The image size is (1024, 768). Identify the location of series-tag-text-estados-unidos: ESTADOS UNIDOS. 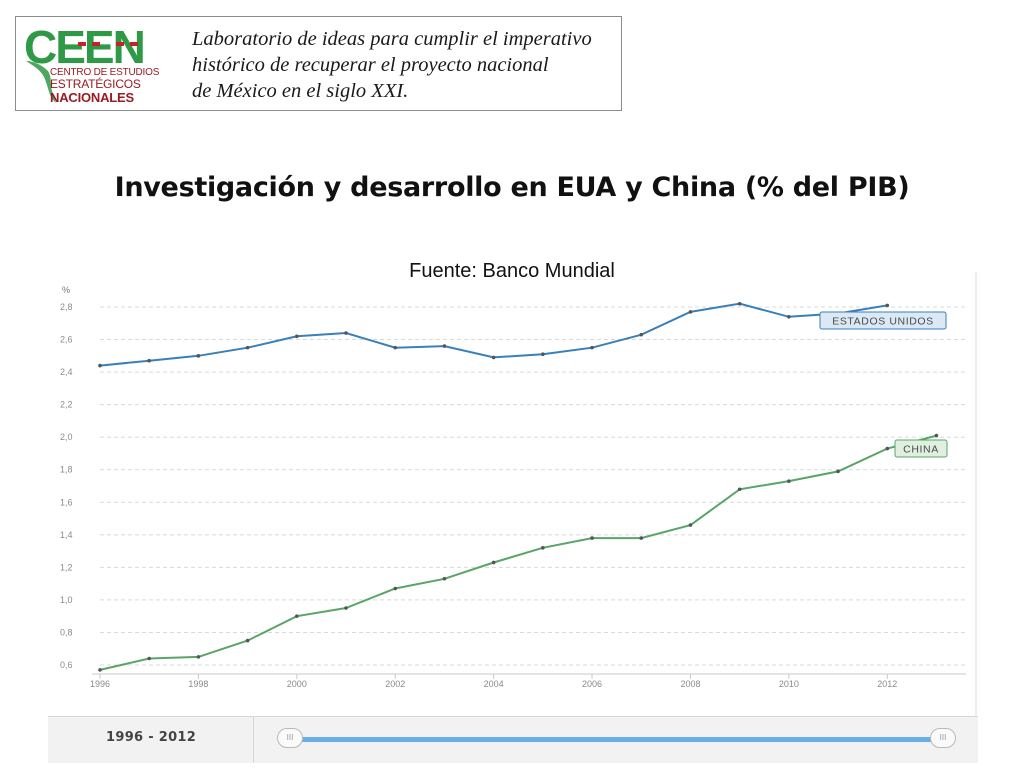
(883, 322).